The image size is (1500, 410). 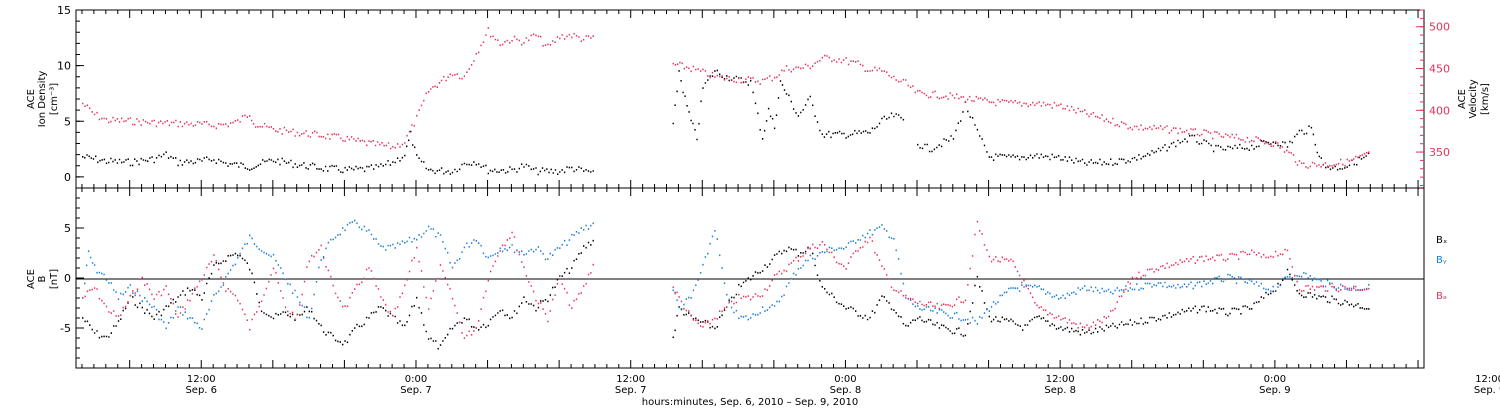 I want to click on top-right-ylabel-line1: ACE, so click(x=1462, y=99).